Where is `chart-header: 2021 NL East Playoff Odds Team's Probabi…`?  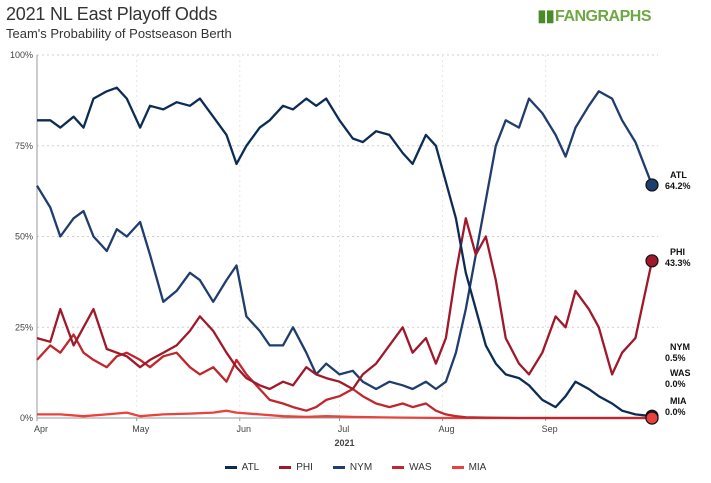
chart-header: 2021 NL East Playoff Odds Team's Probabi… is located at coordinates (119, 22).